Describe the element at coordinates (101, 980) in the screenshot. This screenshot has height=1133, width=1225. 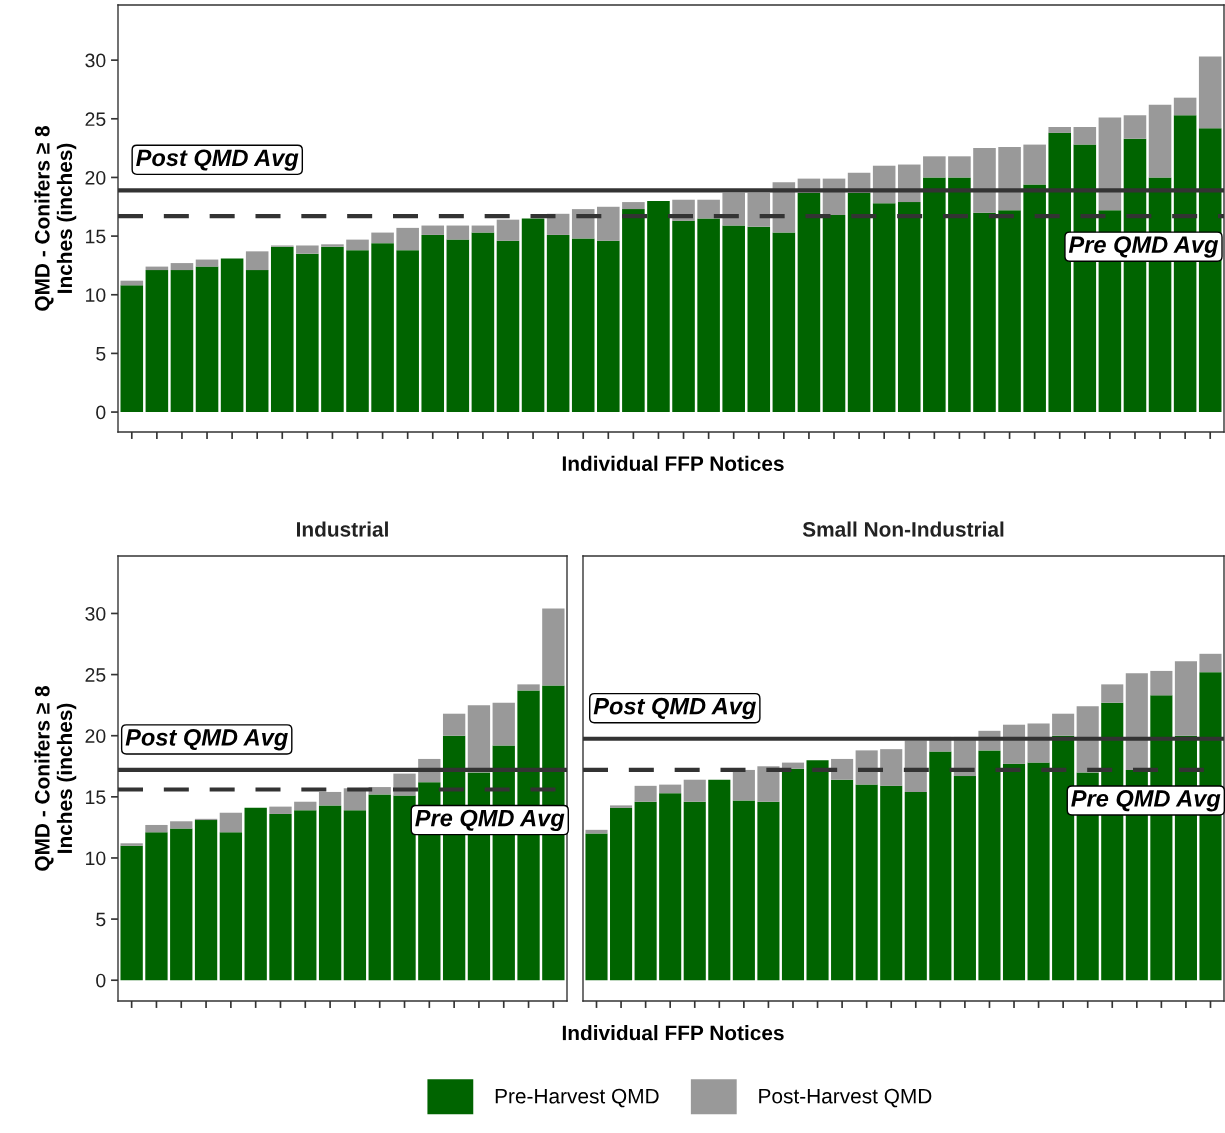
I see `y-tick-label: 0` at that location.